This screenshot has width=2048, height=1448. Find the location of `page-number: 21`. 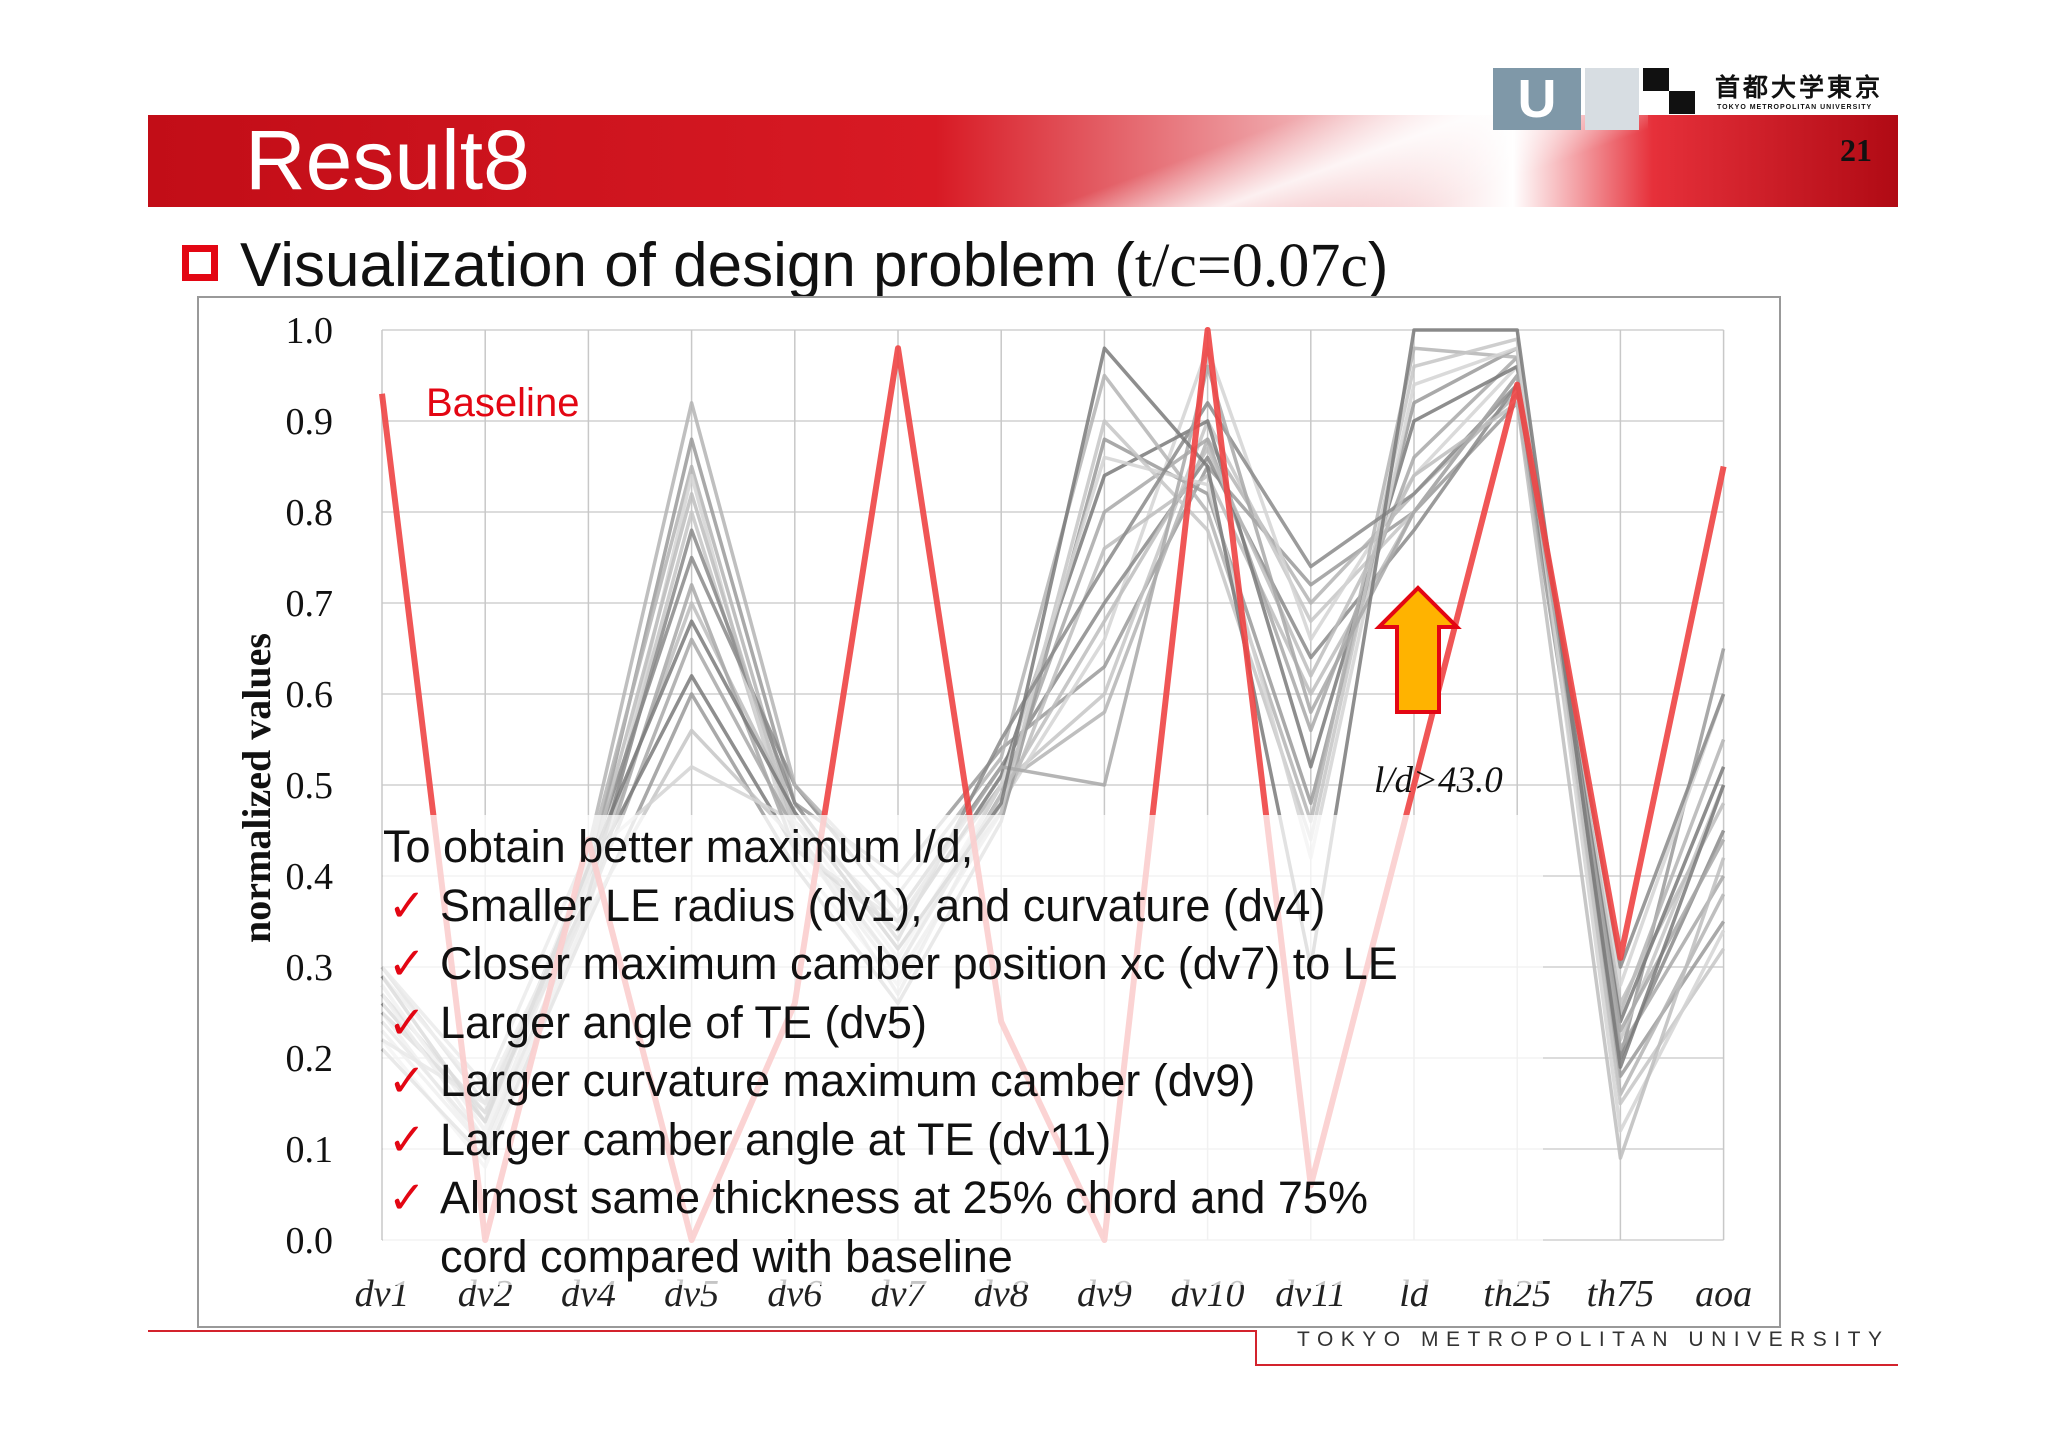

page-number: 21 is located at coordinates (1856, 150).